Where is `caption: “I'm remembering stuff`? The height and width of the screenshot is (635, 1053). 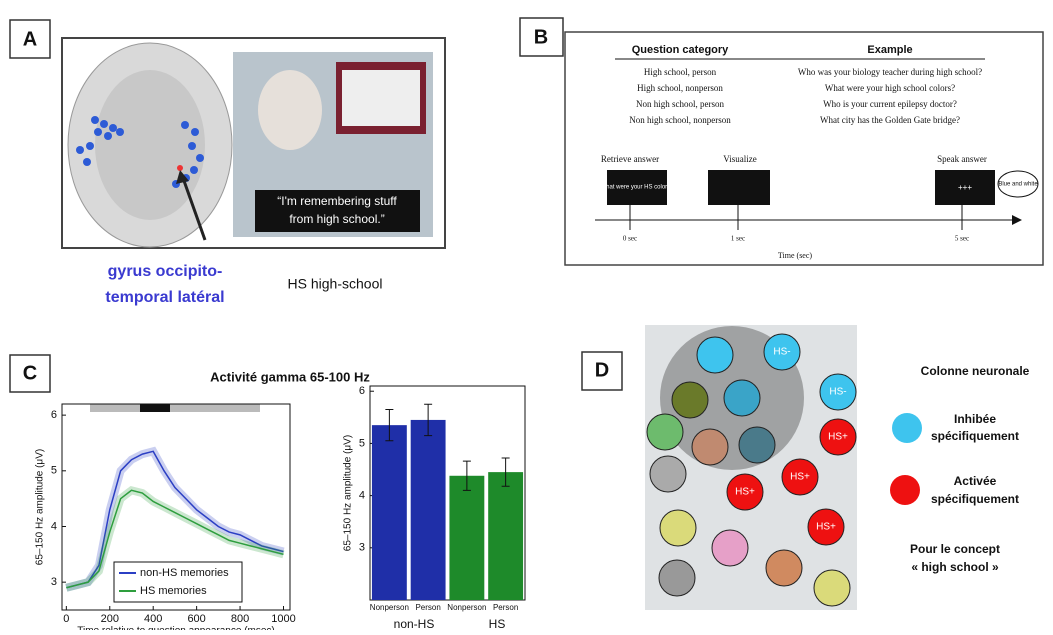
caption: “I'm remembering stuff is located at coordinates (337, 201).